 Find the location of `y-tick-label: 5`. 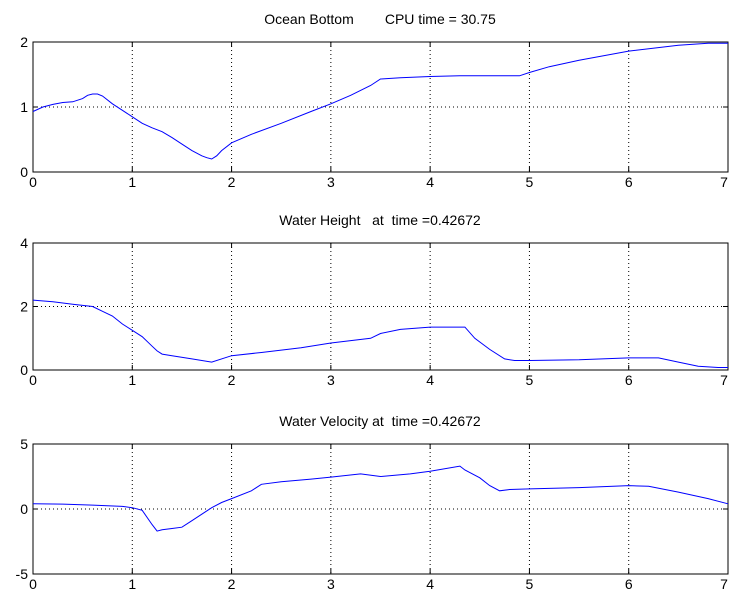

y-tick-label: 5 is located at coordinates (24, 444).